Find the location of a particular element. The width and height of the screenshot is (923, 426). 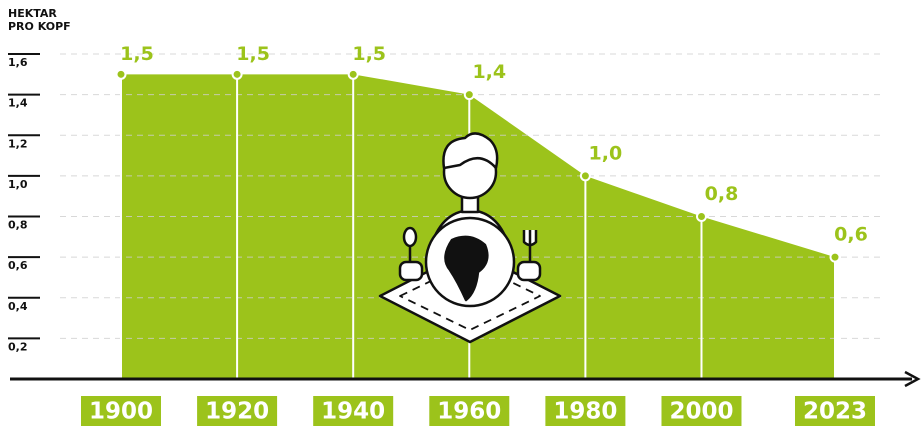

value-label: 0,8 is located at coordinates (722, 194).